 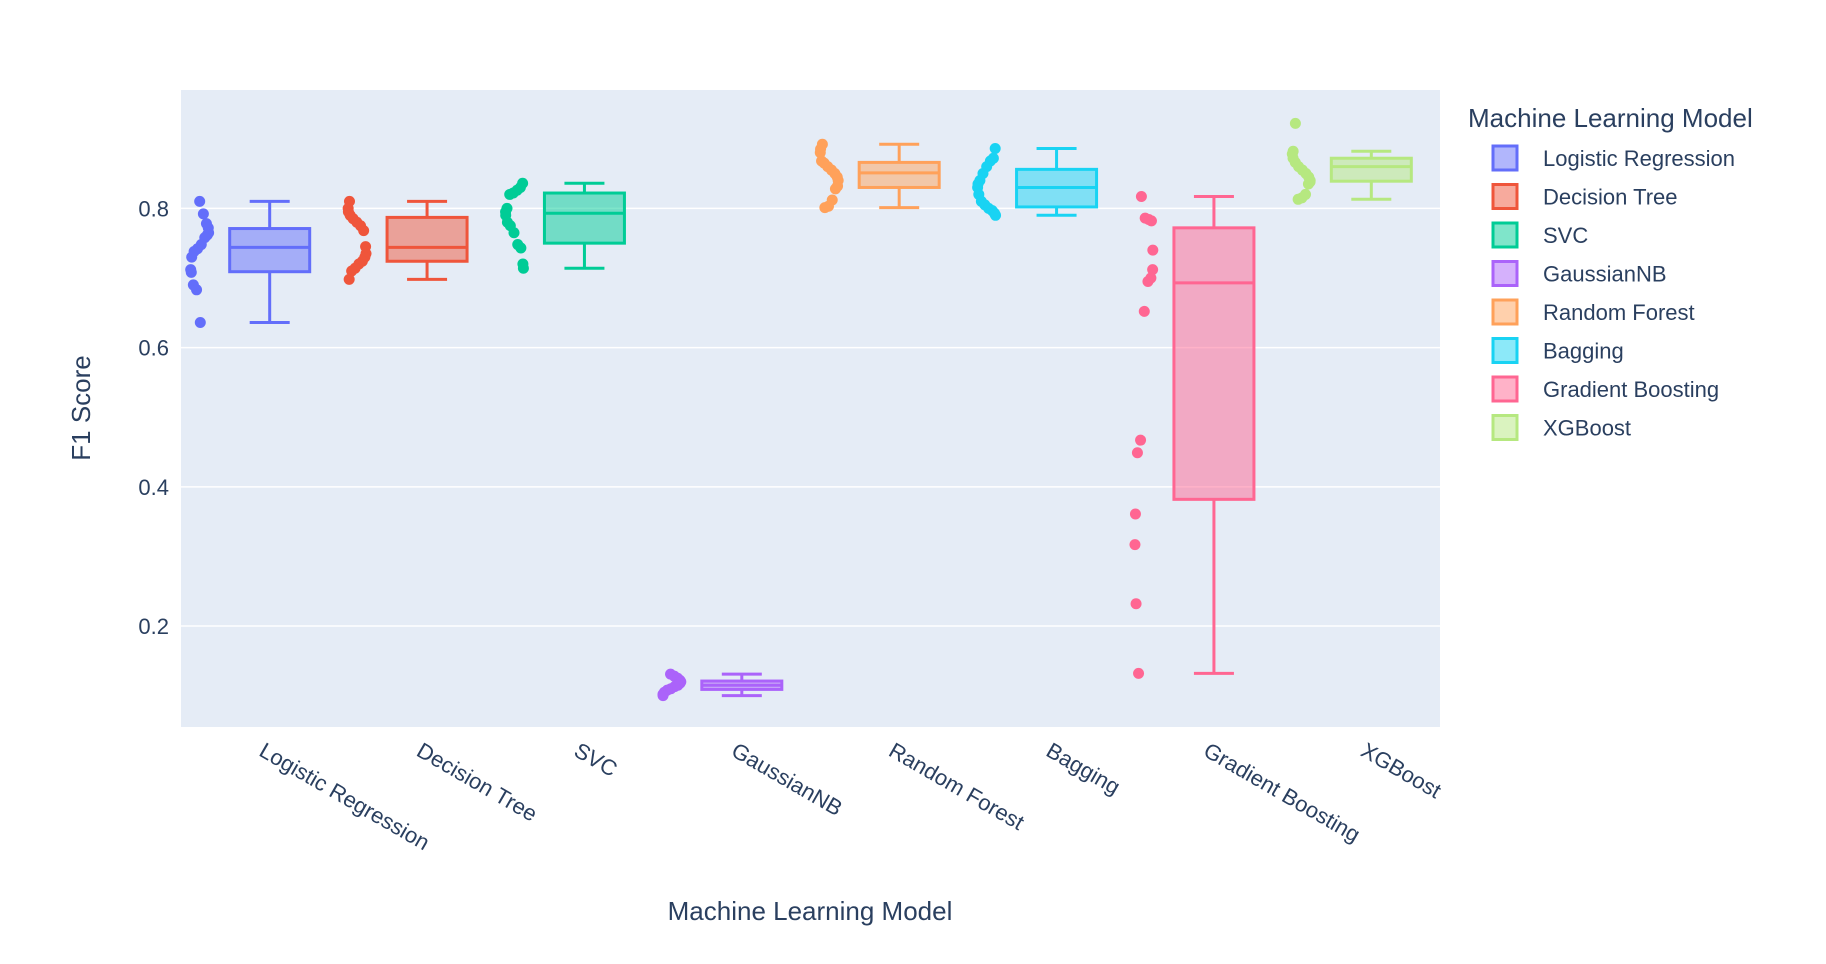 I want to click on legend-item: SVC, so click(x=1539, y=235).